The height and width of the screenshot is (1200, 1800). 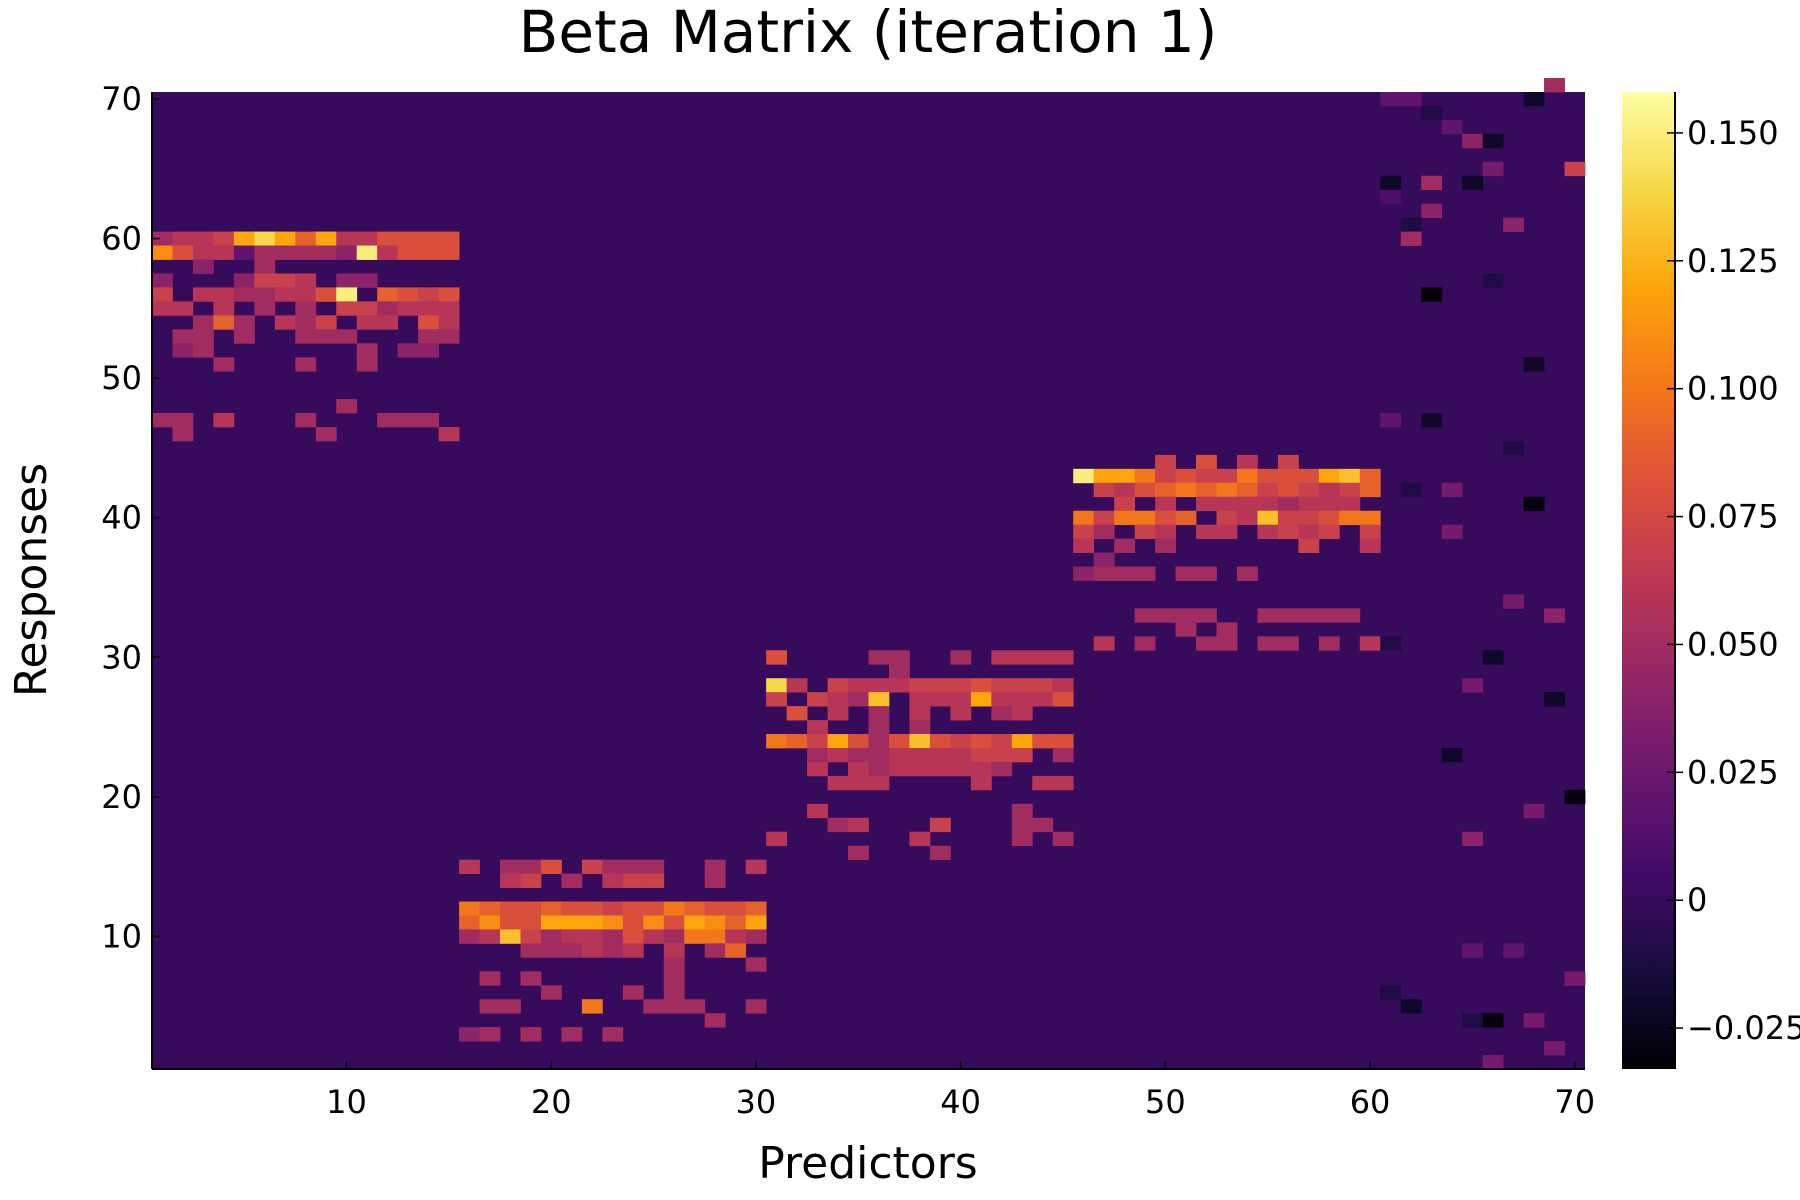 I want to click on colorbar-tick-label: −0.025, so click(x=1743, y=1028).